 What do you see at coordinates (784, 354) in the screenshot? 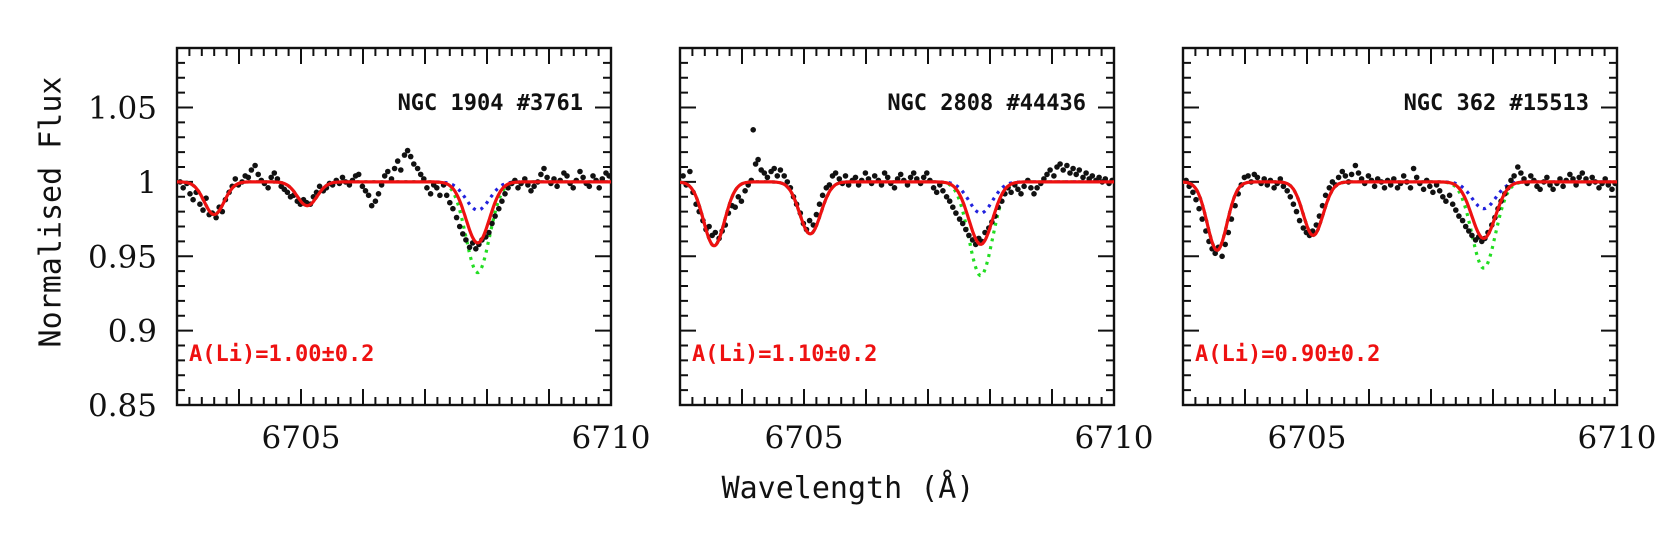
I see `abundance-label: A(Li)=1.10±0.2` at bounding box center [784, 354].